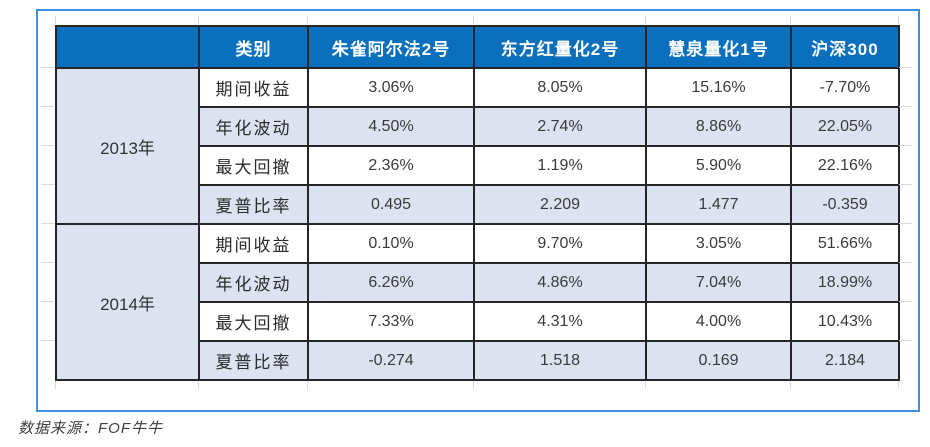 The height and width of the screenshot is (447, 930). What do you see at coordinates (718, 87) in the screenshot?
I see `value-cell: 15.16%` at bounding box center [718, 87].